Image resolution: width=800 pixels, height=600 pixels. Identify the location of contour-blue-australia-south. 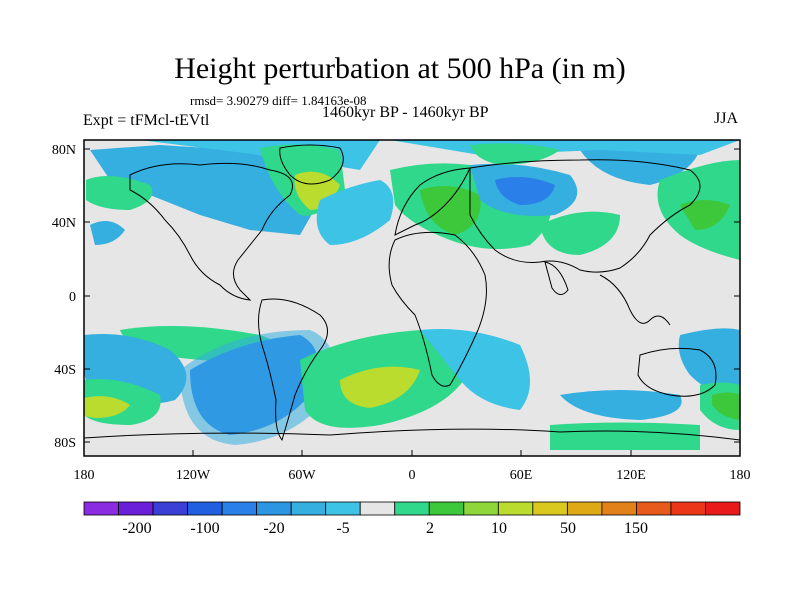
(709, 364).